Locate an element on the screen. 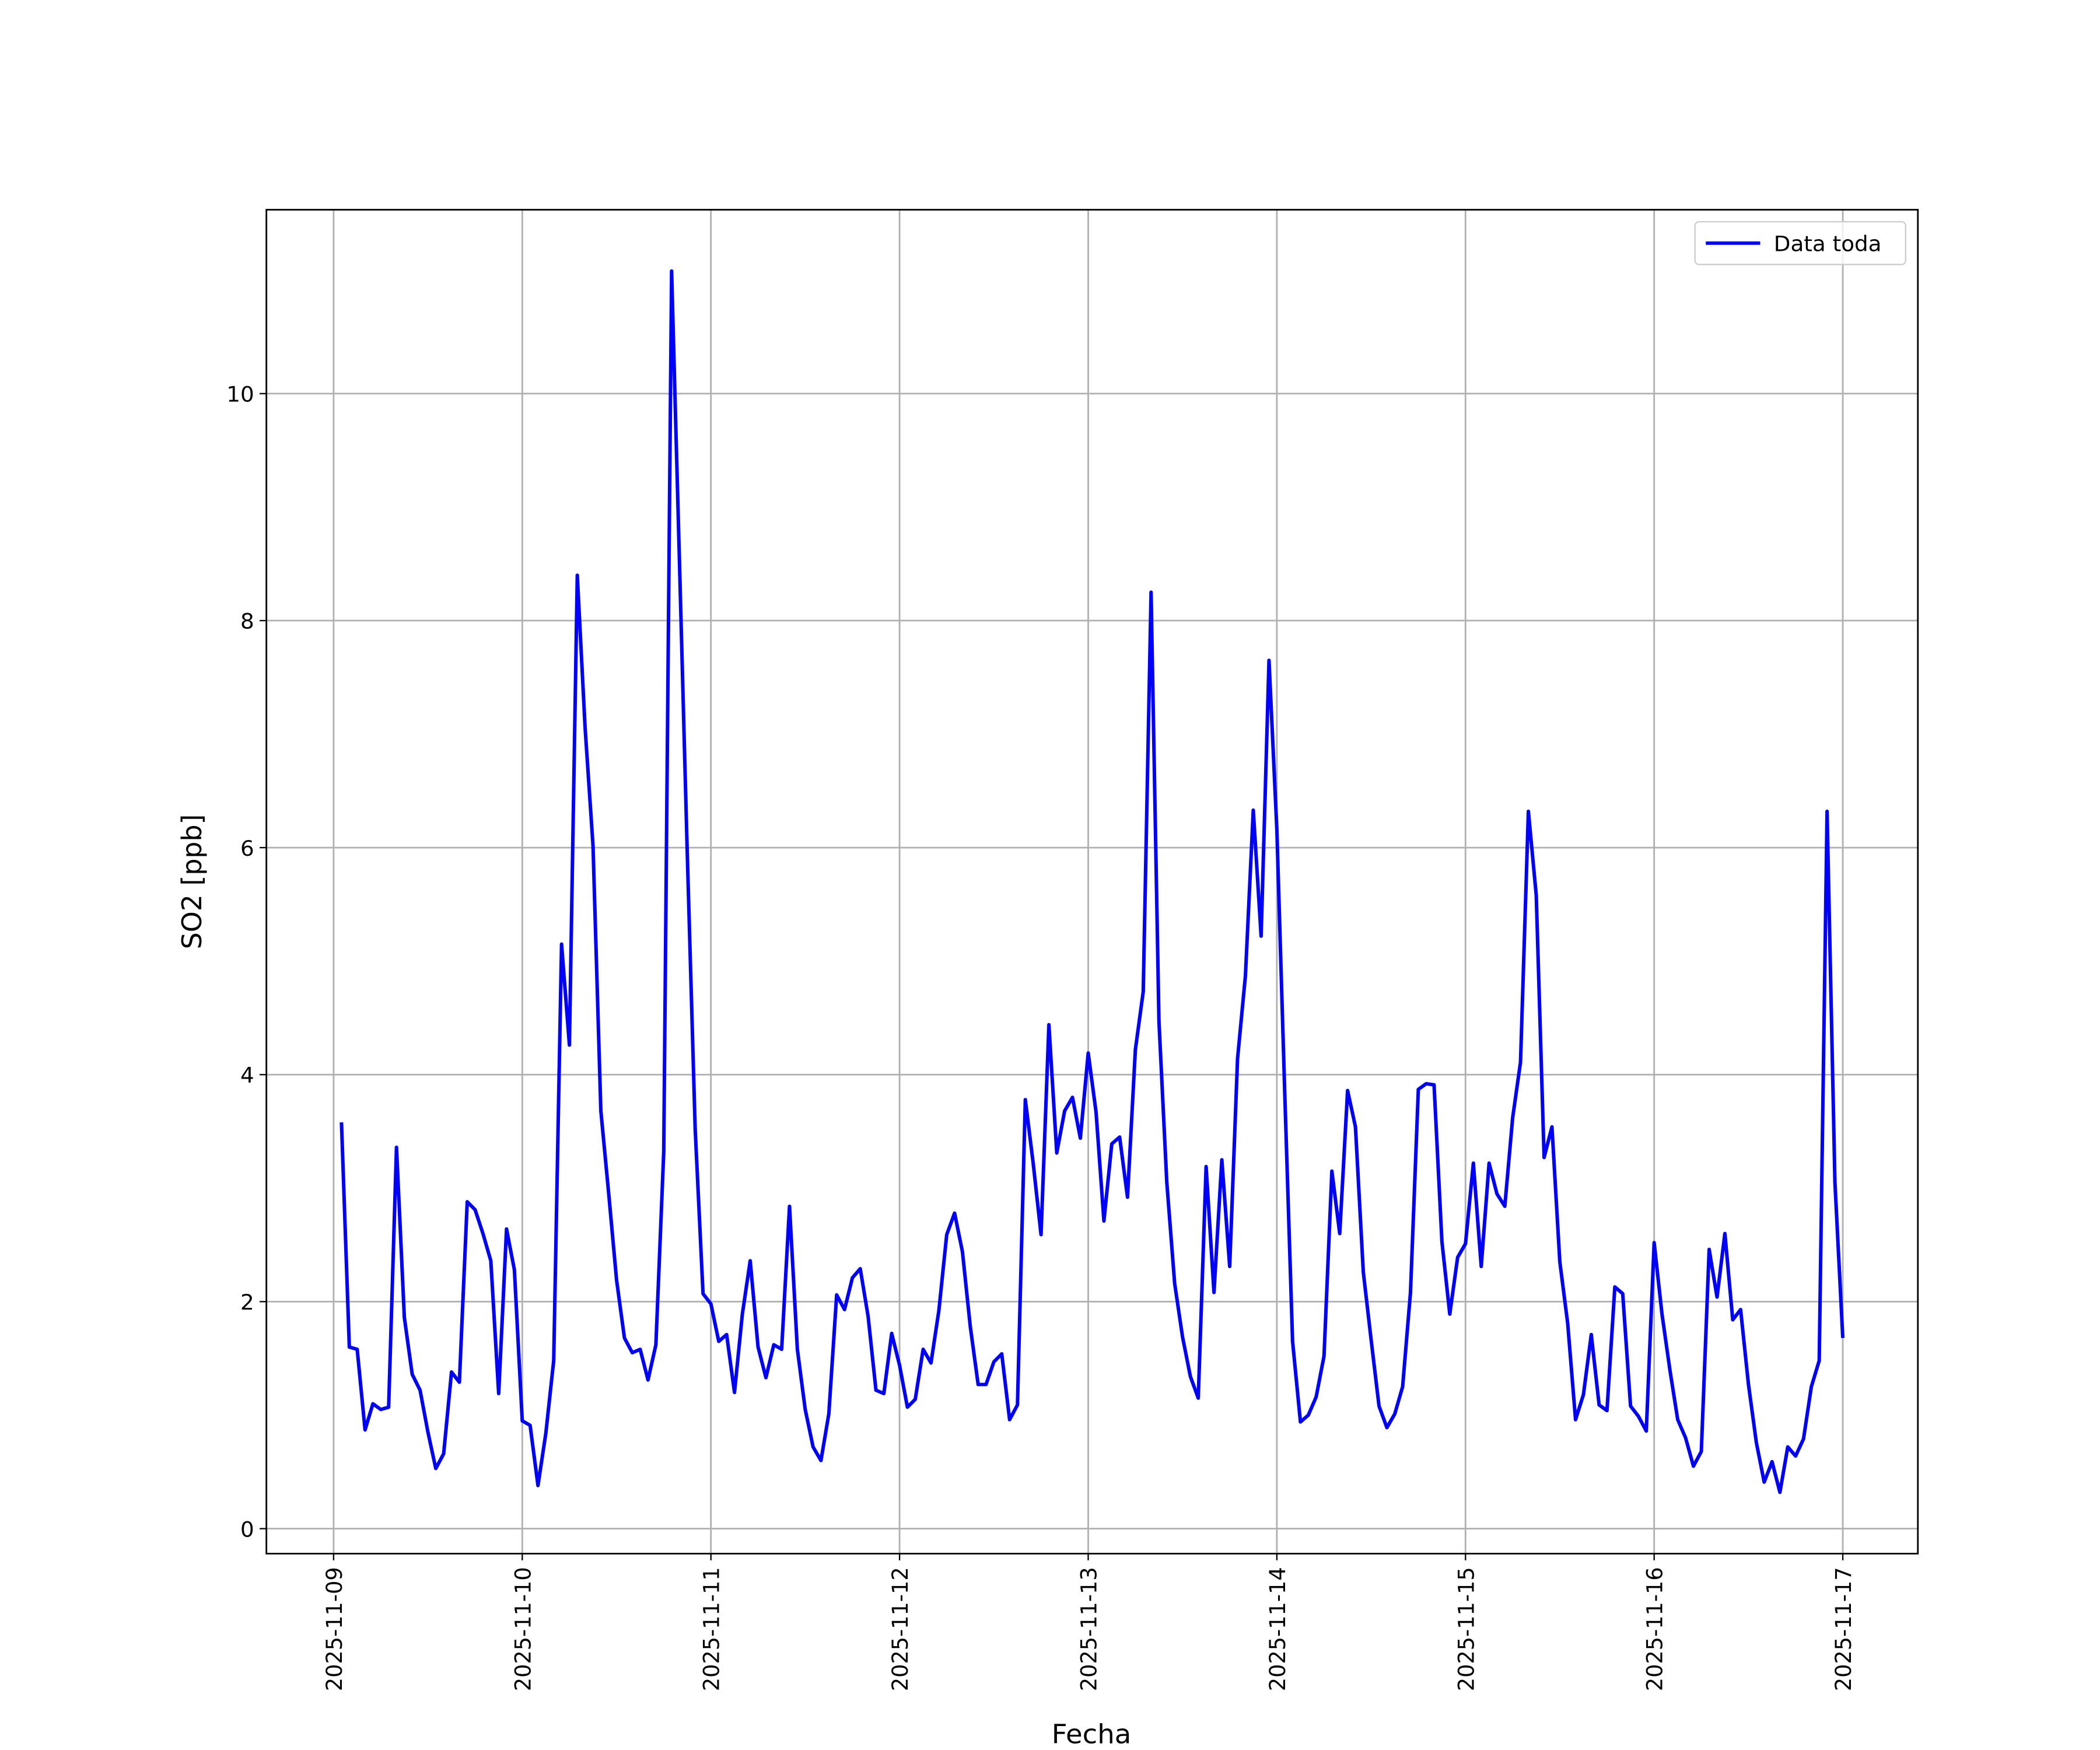 Image resolution: width=2100 pixels, height=1750 pixels. y-tick-label: 6 is located at coordinates (247, 848).